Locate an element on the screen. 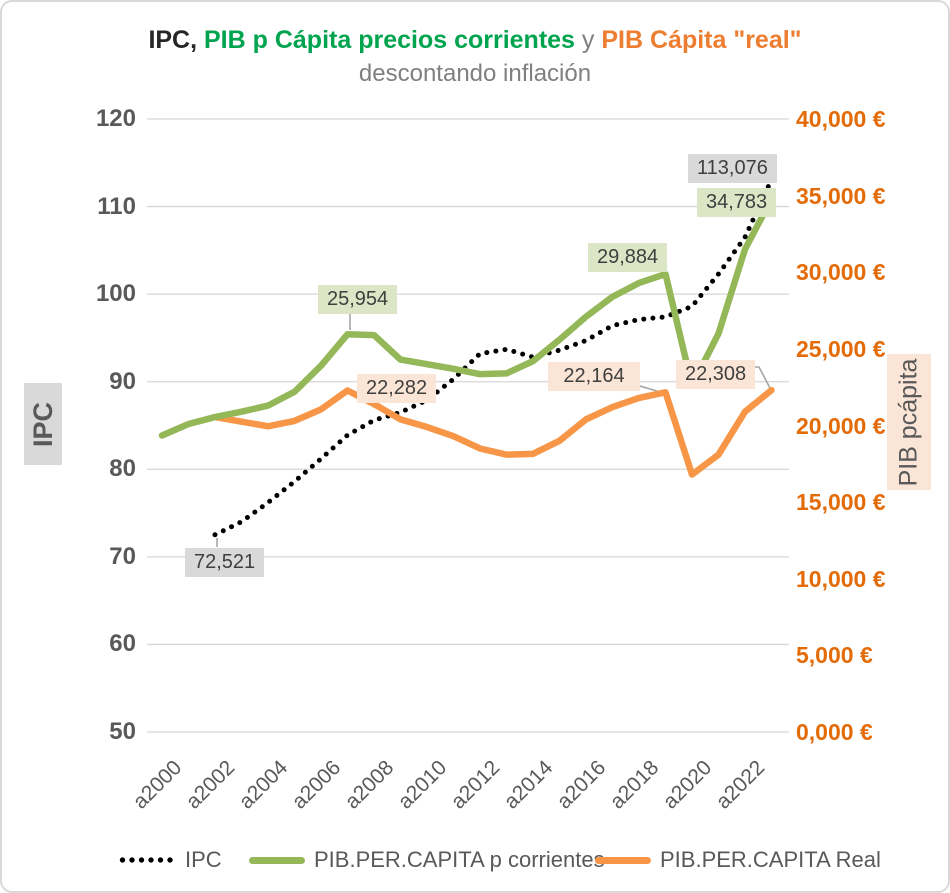 This screenshot has height=893, width=950. right-axis-tick-label: 5,000 € is located at coordinates (834, 655).